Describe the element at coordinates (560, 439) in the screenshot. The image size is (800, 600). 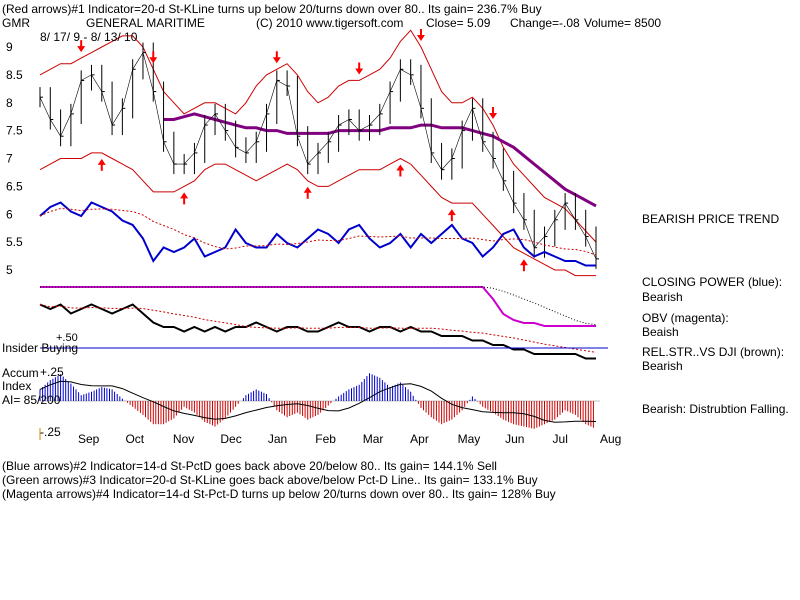
I see `month-label: Jul` at that location.